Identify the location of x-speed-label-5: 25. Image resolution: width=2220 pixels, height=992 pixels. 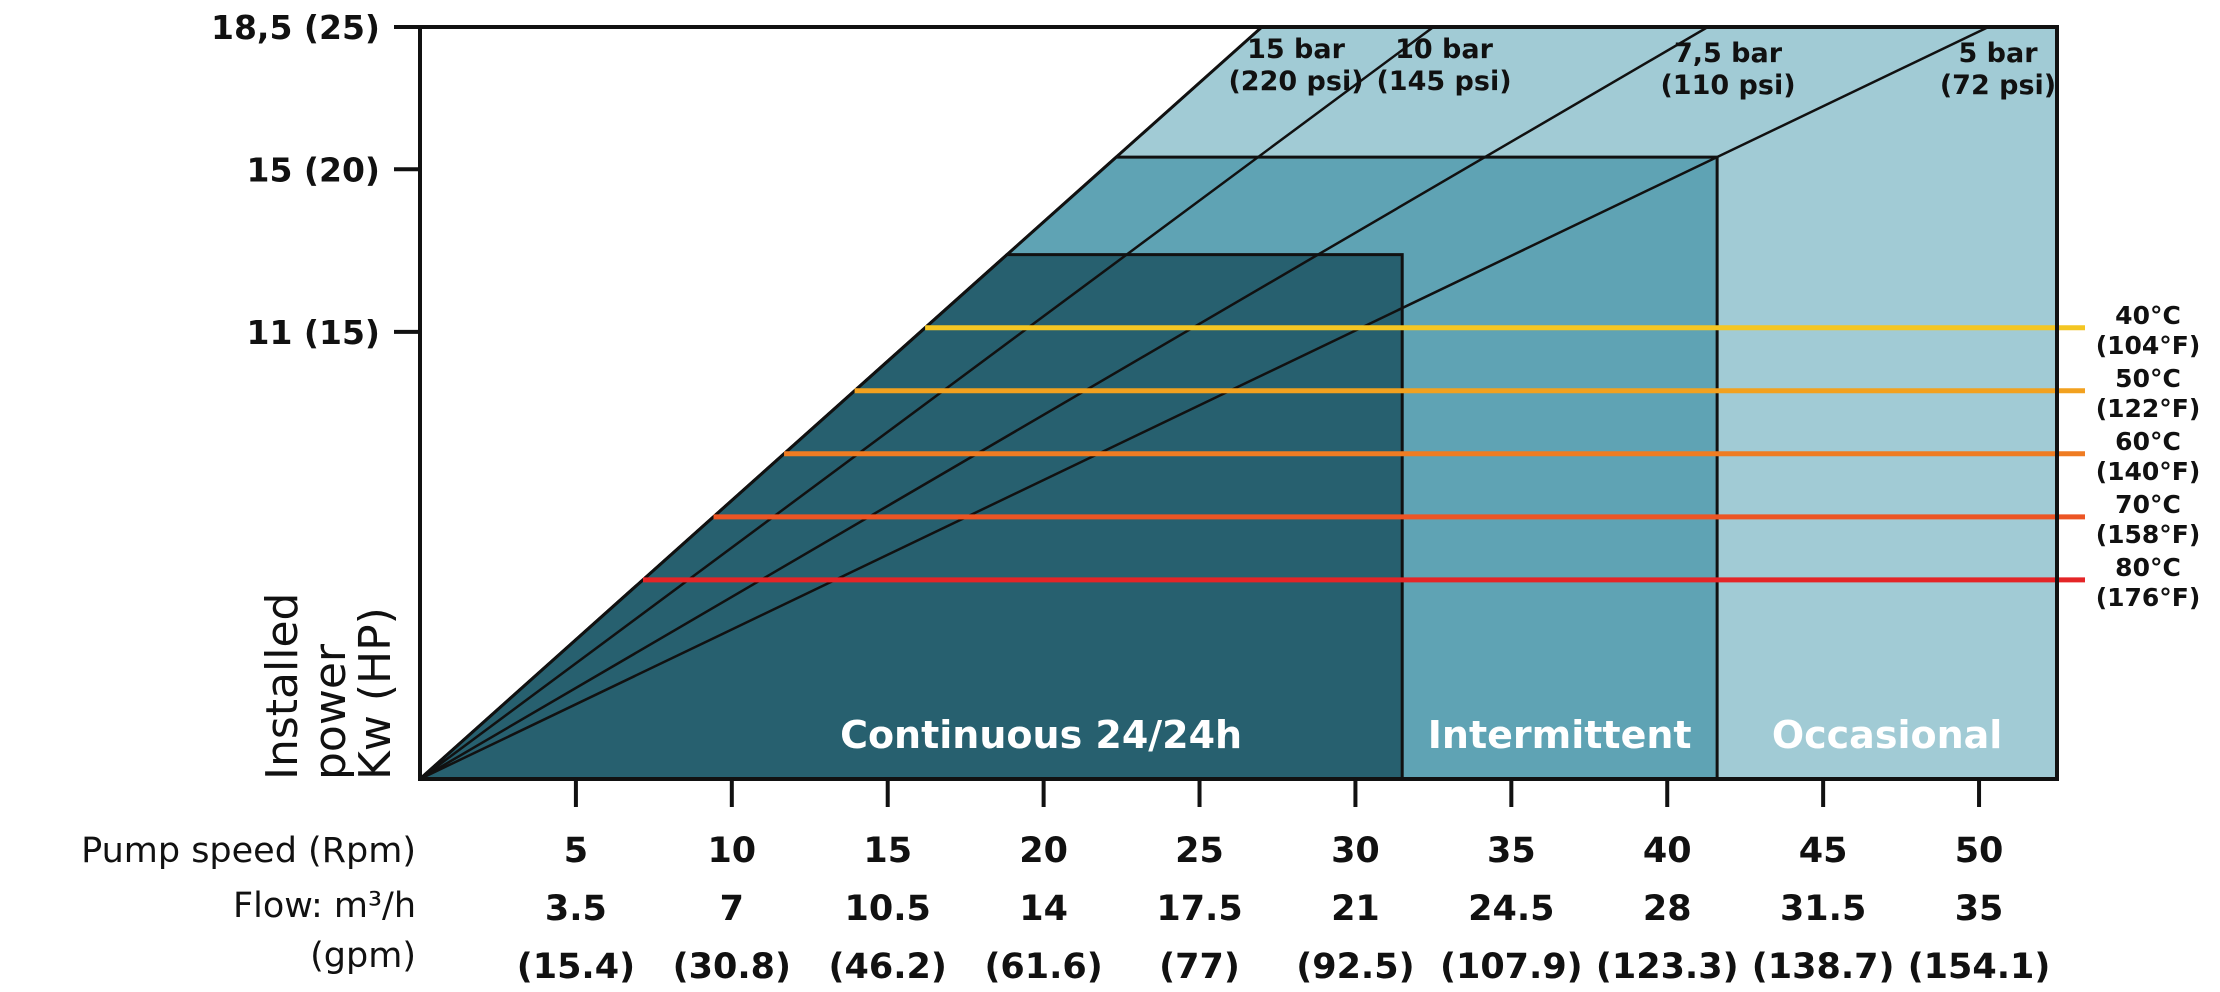
(1199, 851).